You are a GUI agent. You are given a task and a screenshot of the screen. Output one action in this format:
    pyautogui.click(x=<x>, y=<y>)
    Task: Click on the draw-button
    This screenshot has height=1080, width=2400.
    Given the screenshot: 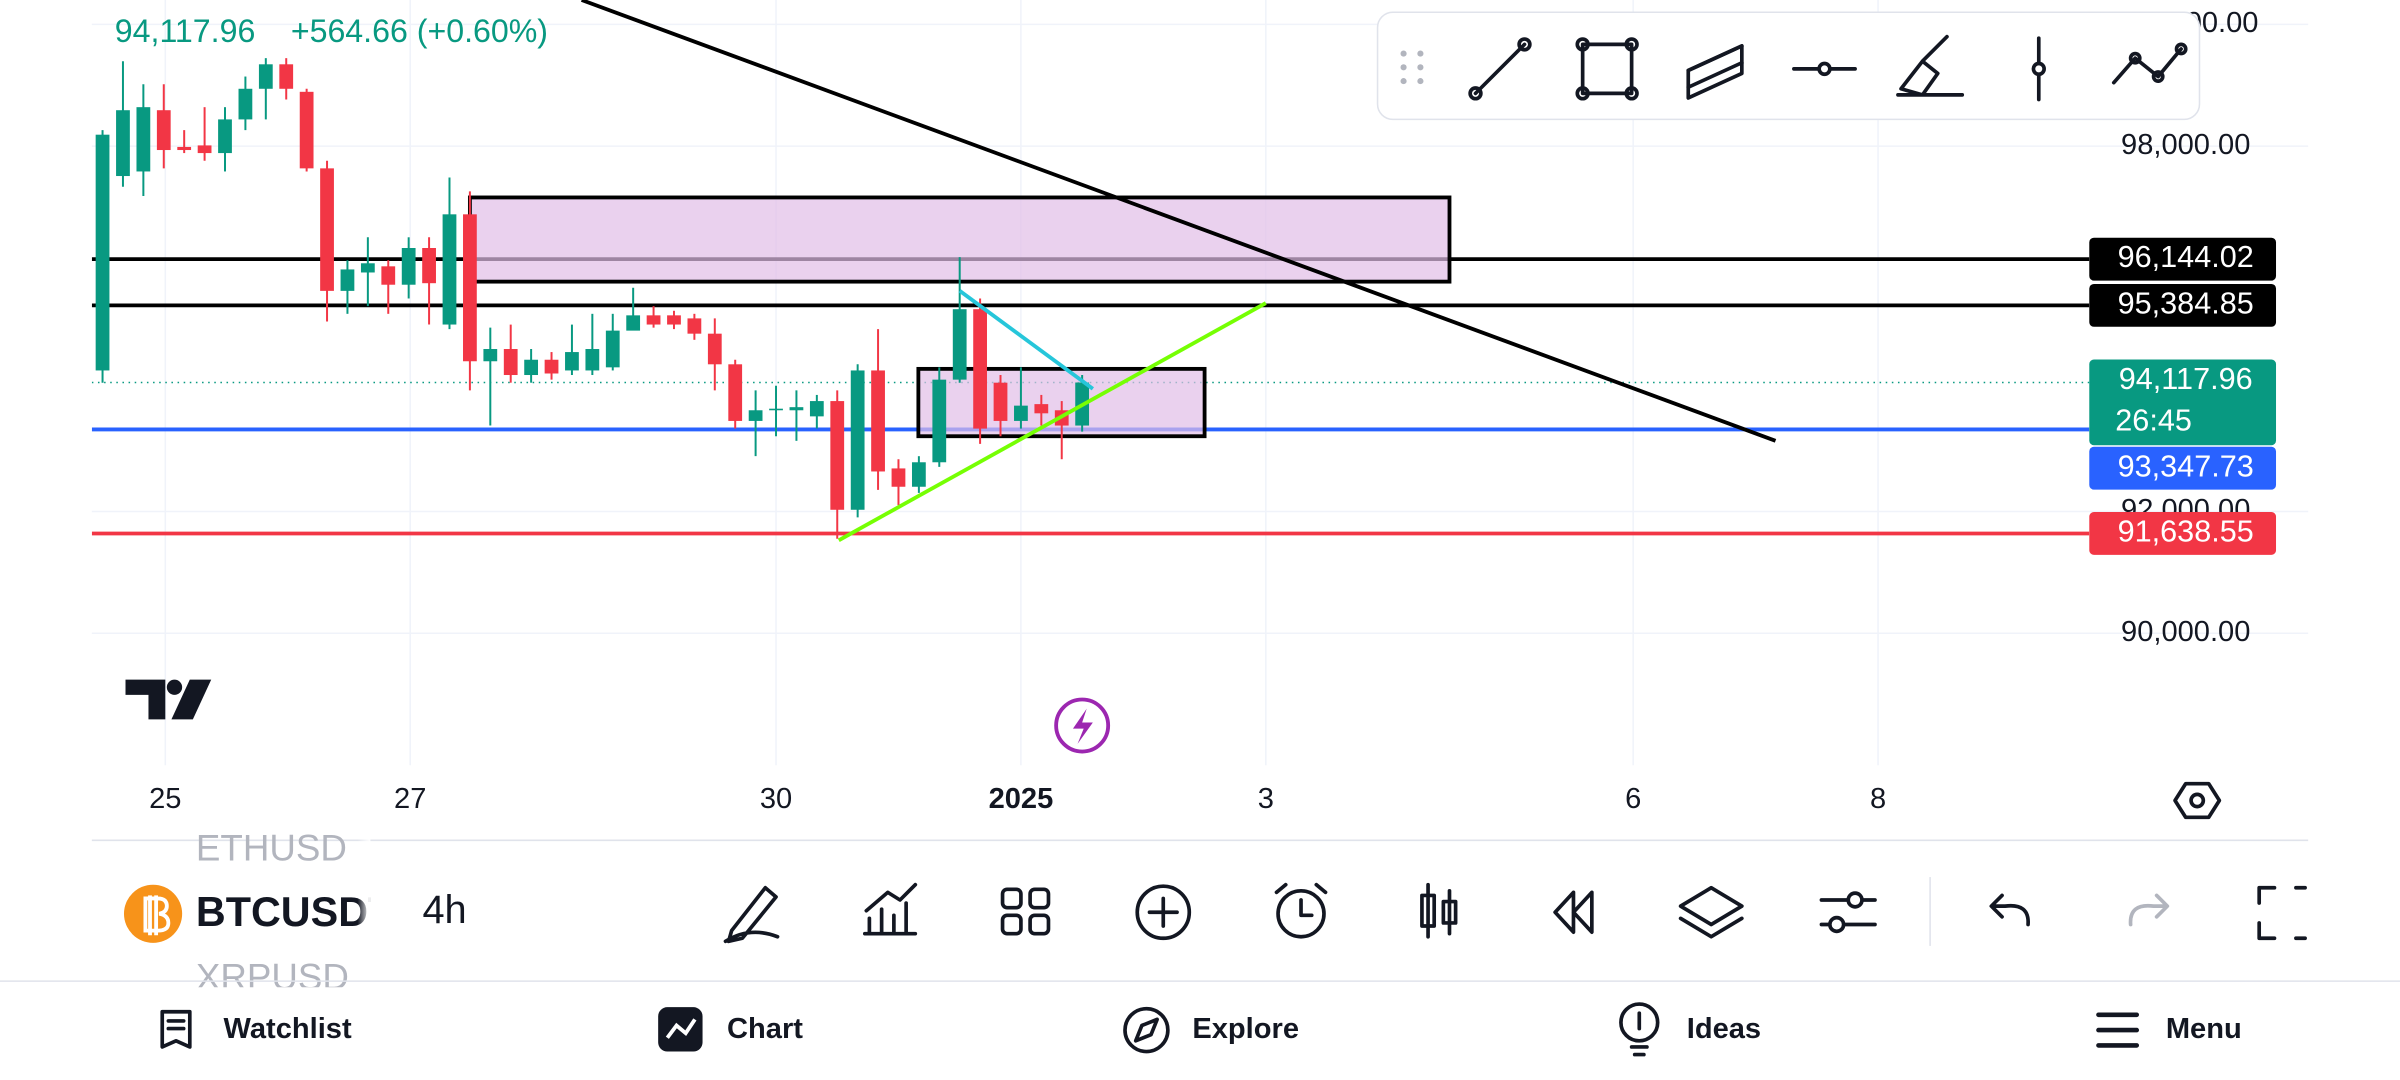 What is the action you would take?
    pyautogui.click(x=751, y=914)
    